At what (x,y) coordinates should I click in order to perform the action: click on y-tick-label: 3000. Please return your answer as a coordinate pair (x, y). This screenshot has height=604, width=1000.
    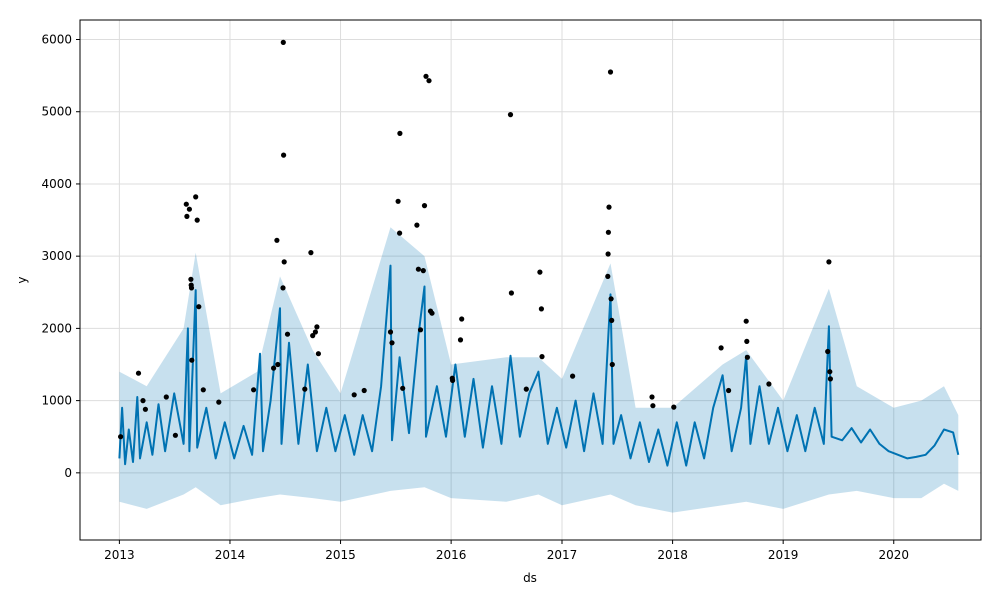
    Looking at the image, I should click on (56, 256).